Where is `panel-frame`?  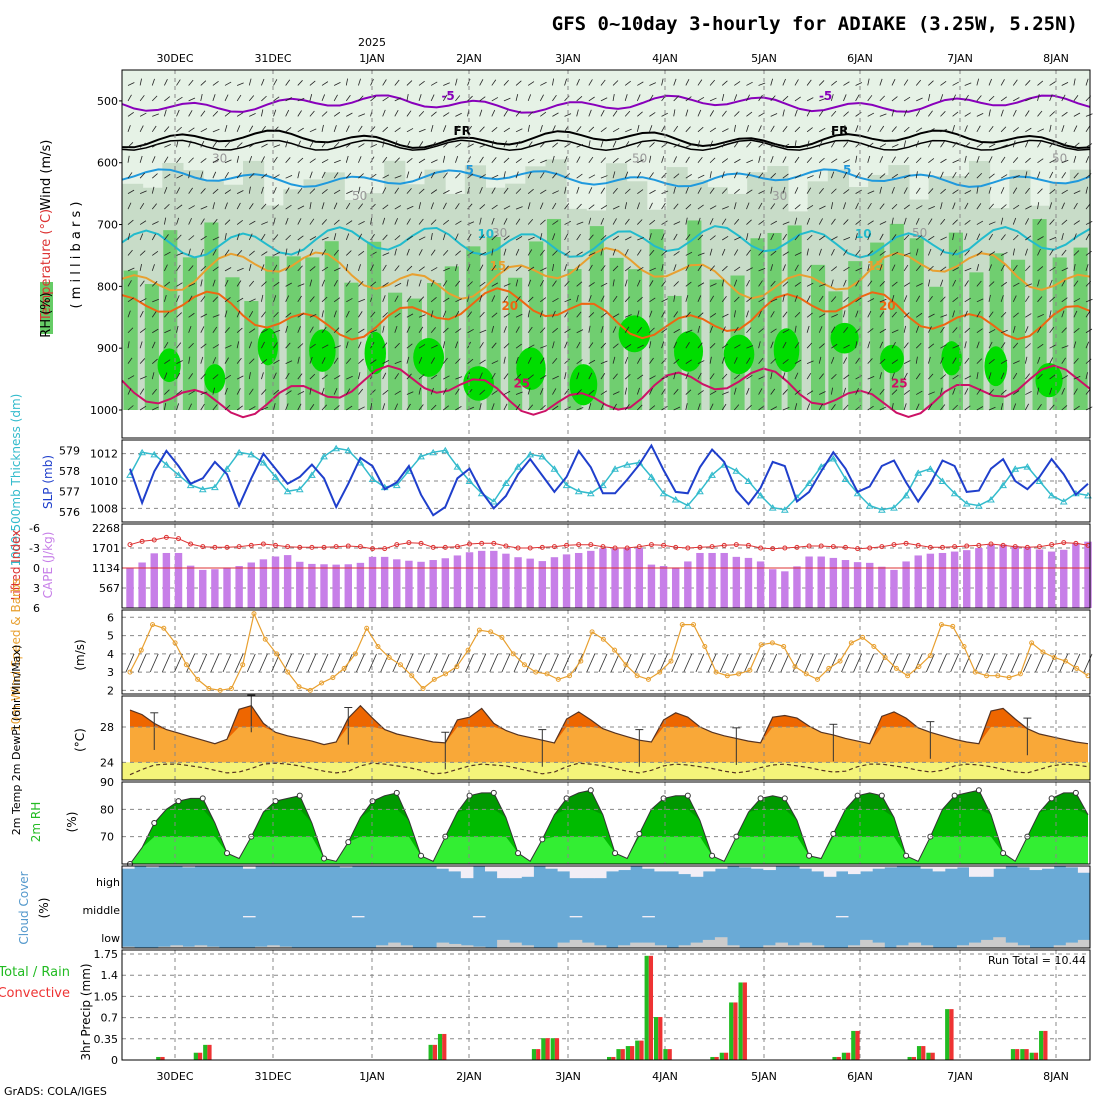
panel-frame is located at coordinates (606, 1005).